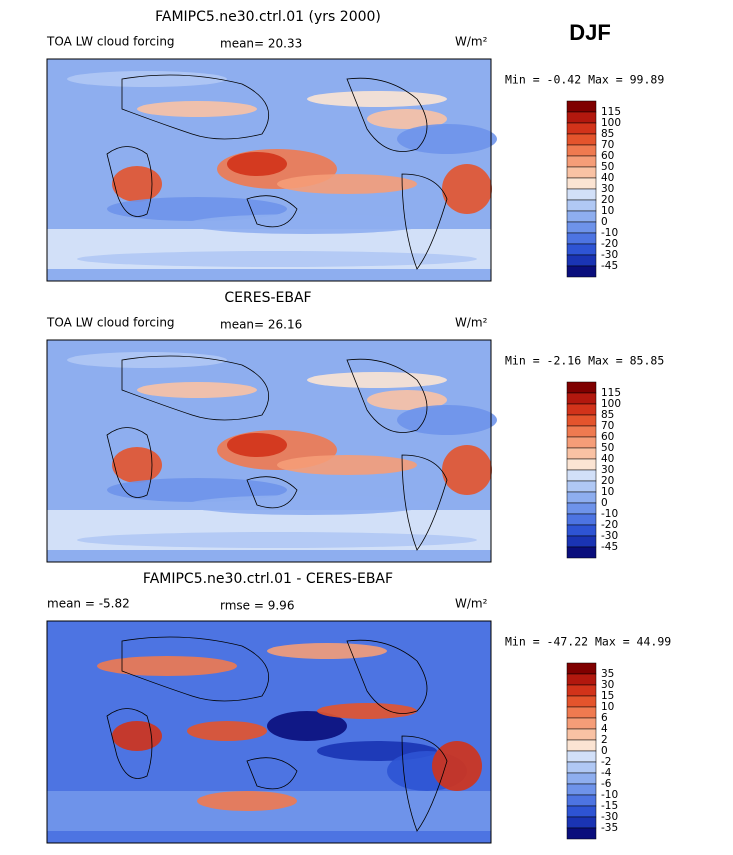 Image resolution: width=733 pixels, height=855 pixels. I want to click on colorbar-label: 20, so click(607, 481).